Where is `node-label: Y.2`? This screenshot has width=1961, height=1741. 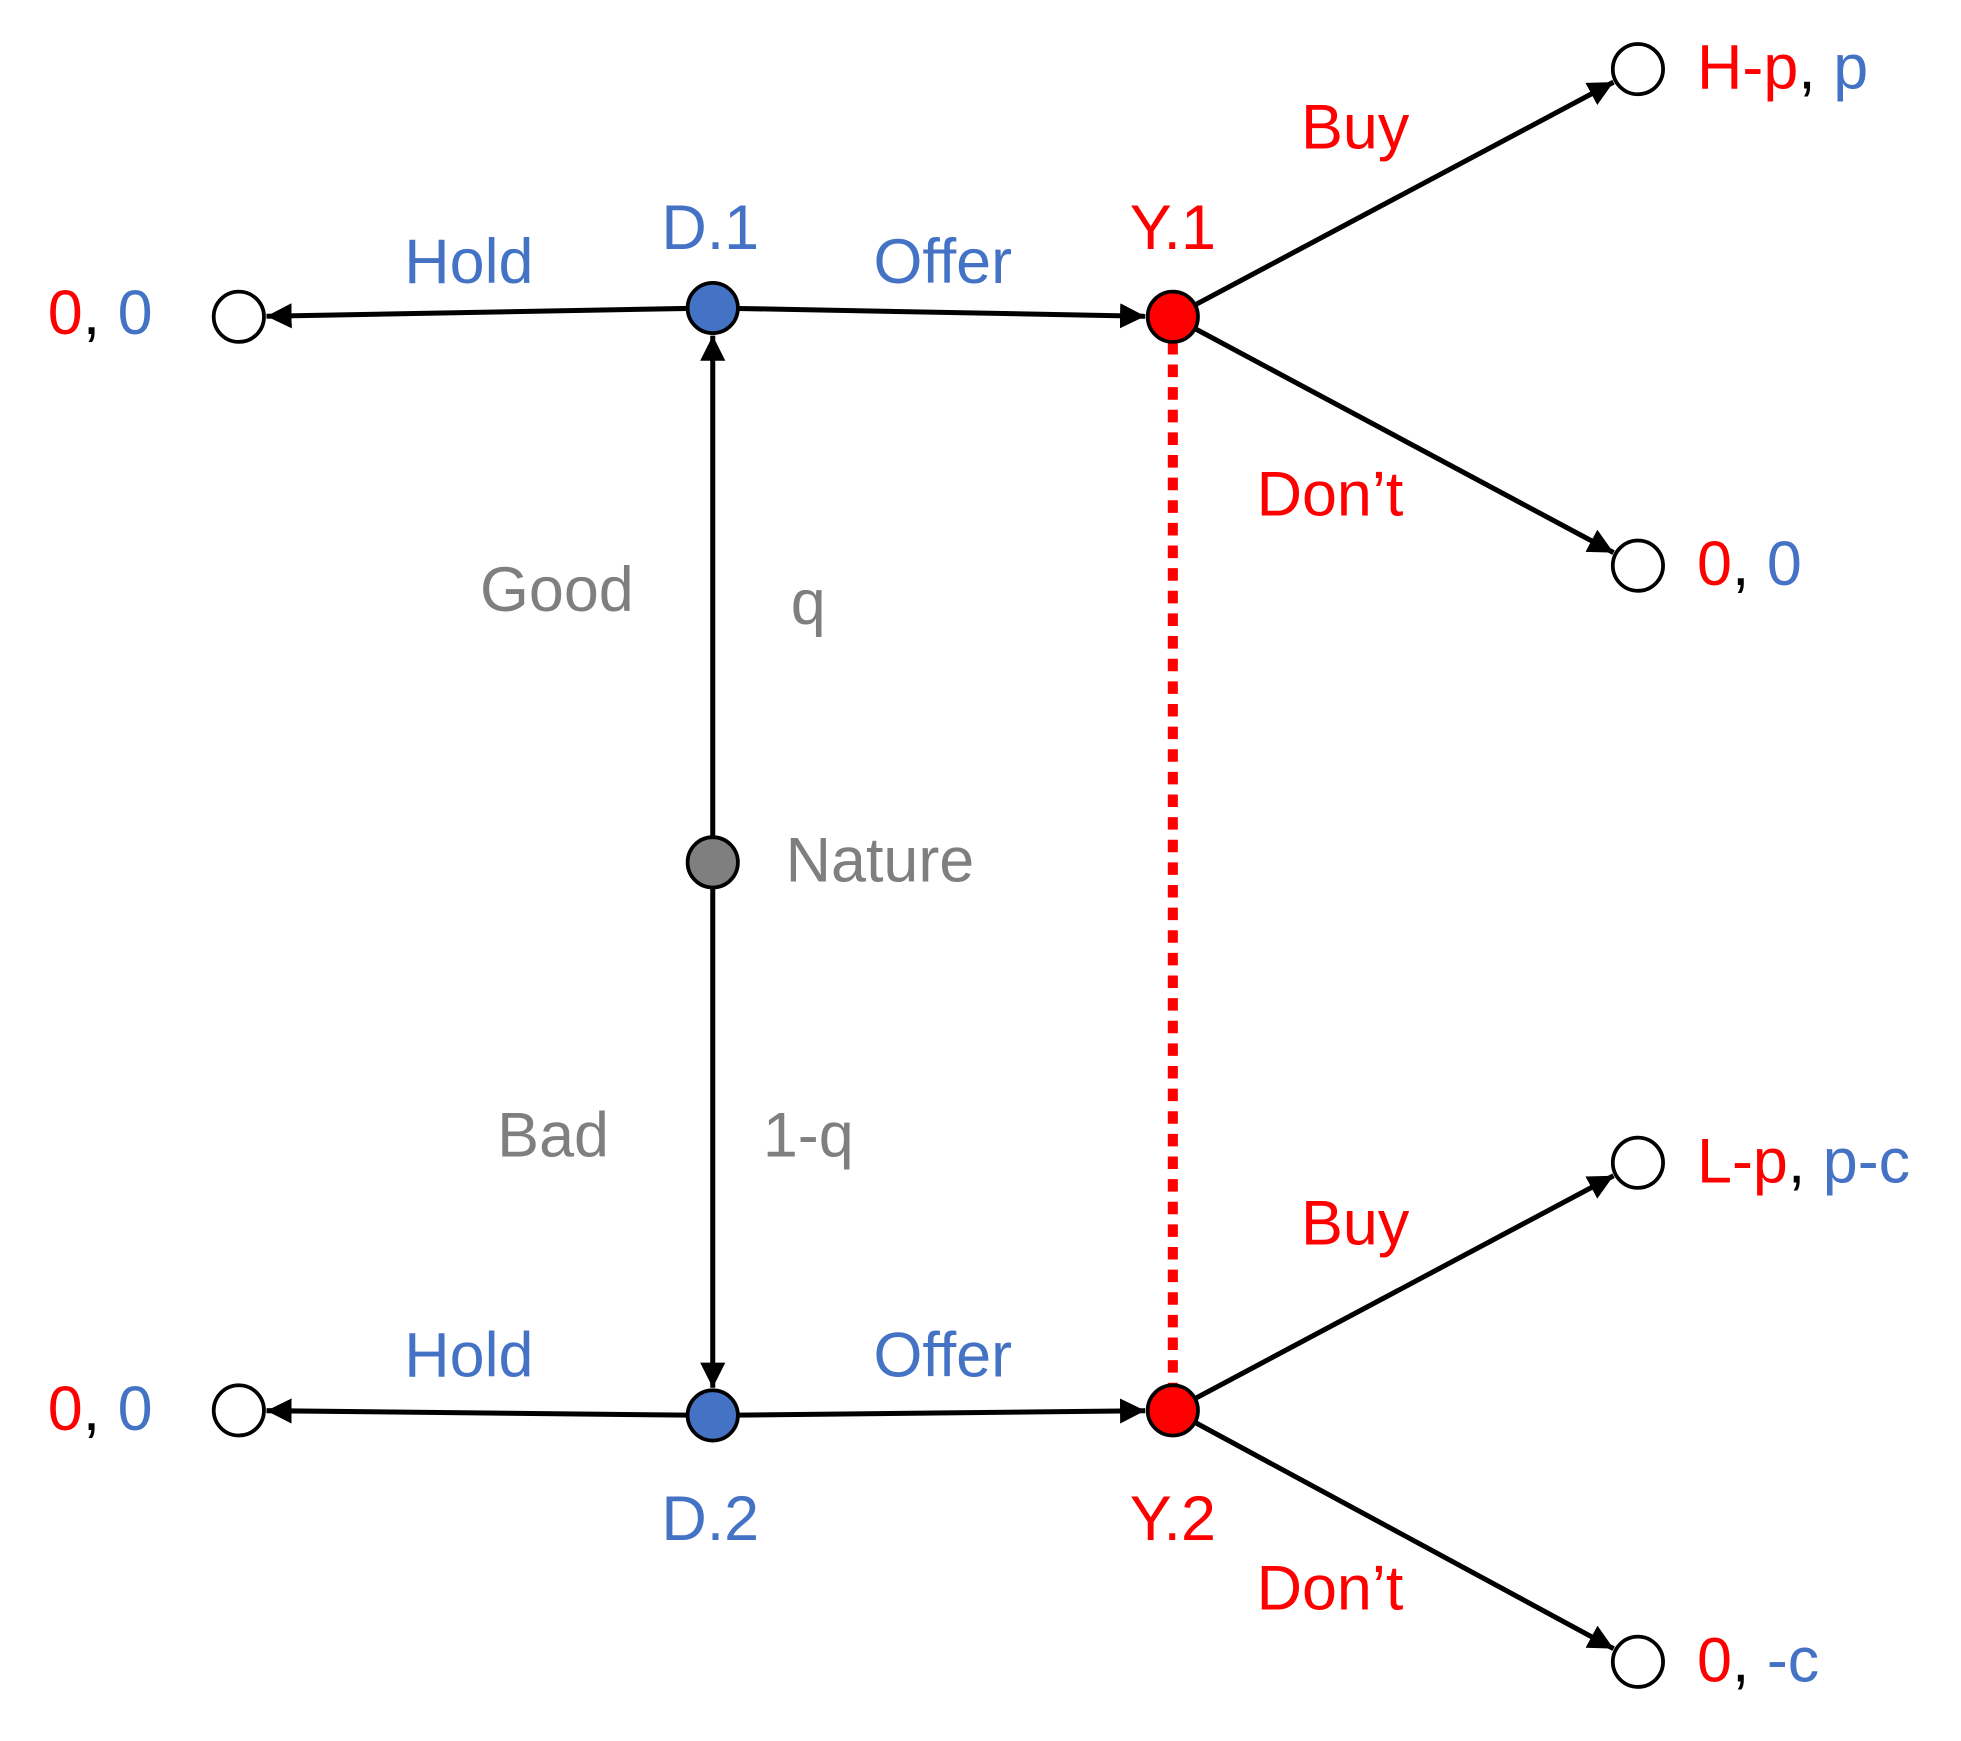 node-label: Y.2 is located at coordinates (1173, 1519).